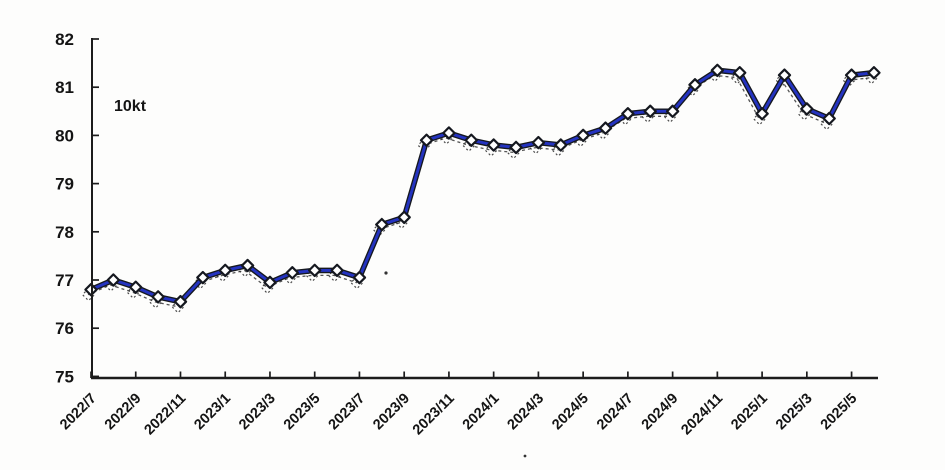  Describe the element at coordinates (302, 412) in the screenshot. I see `x-axis-tick-label: 2023/5` at that location.